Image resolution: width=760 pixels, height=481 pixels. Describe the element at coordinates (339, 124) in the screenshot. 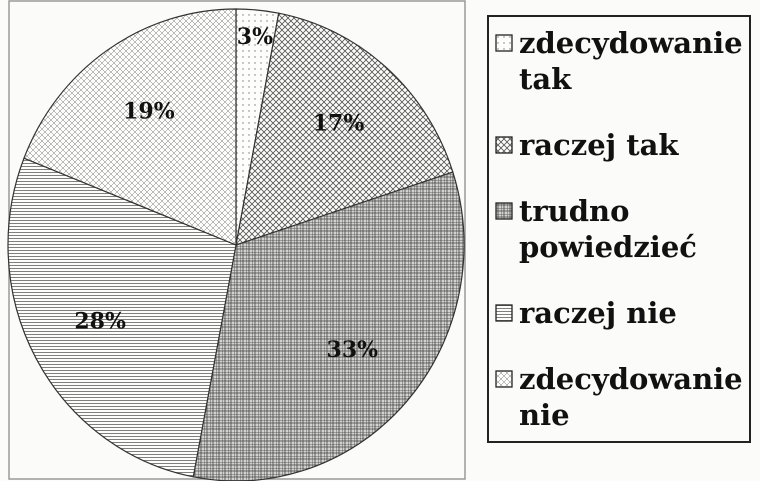

I see `slice-label: 17%` at that location.